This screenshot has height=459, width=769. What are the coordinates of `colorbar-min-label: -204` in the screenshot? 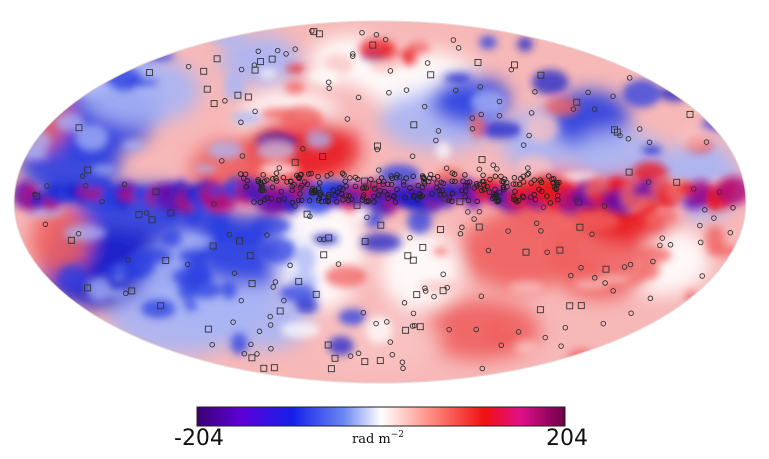 It's located at (199, 438).